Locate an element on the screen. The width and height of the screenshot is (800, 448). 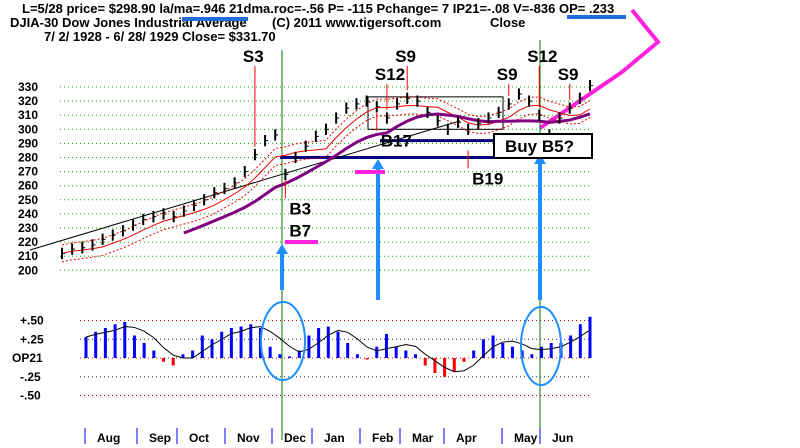
month-label: Apr is located at coordinates (466, 438).